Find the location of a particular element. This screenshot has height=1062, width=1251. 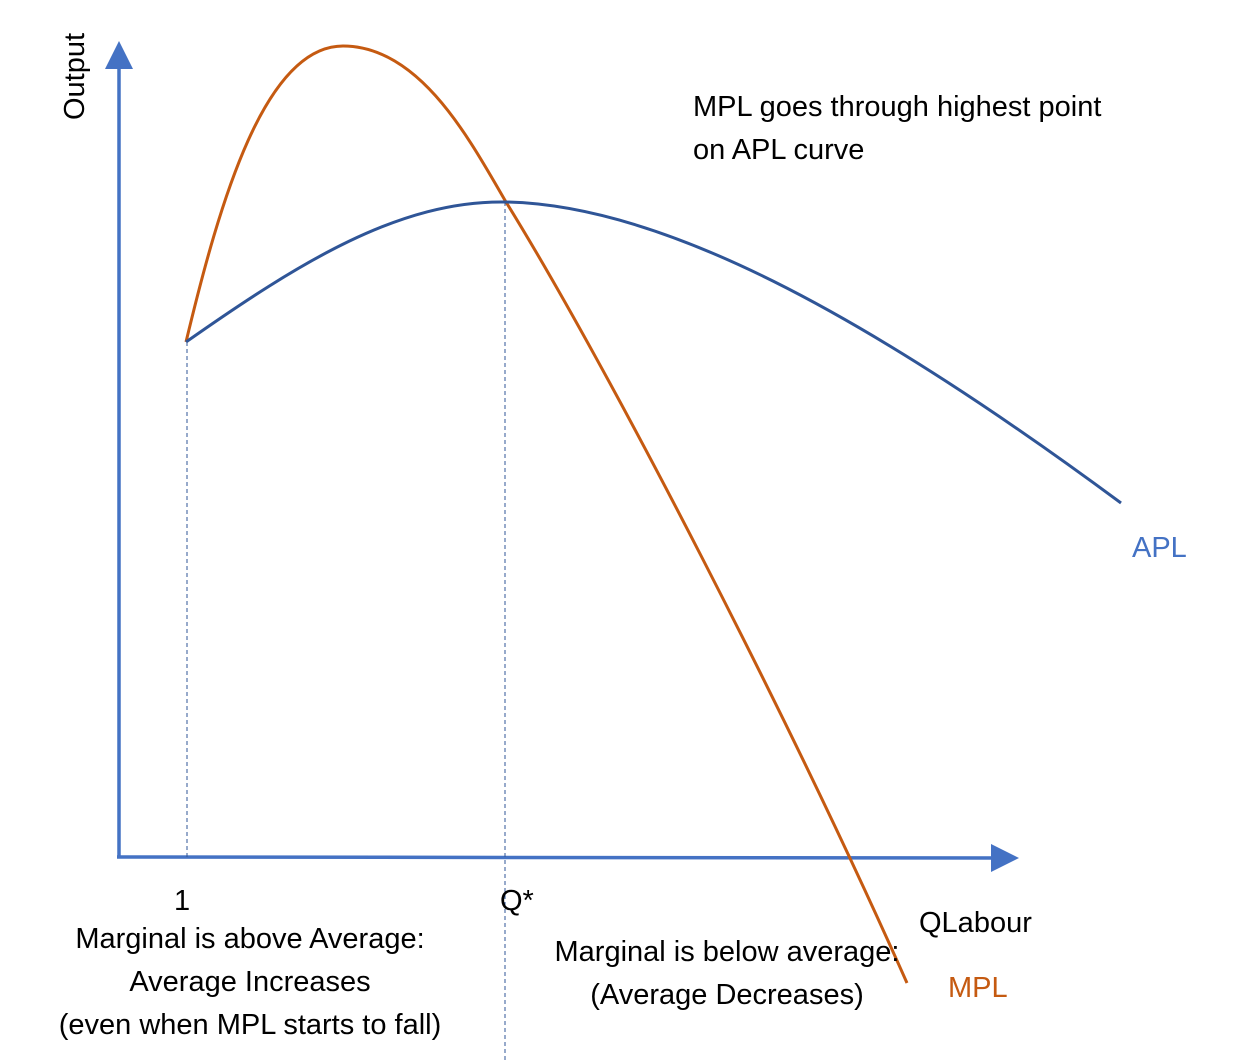

note-right-line-1: Marginal is below average: is located at coordinates (727, 952).